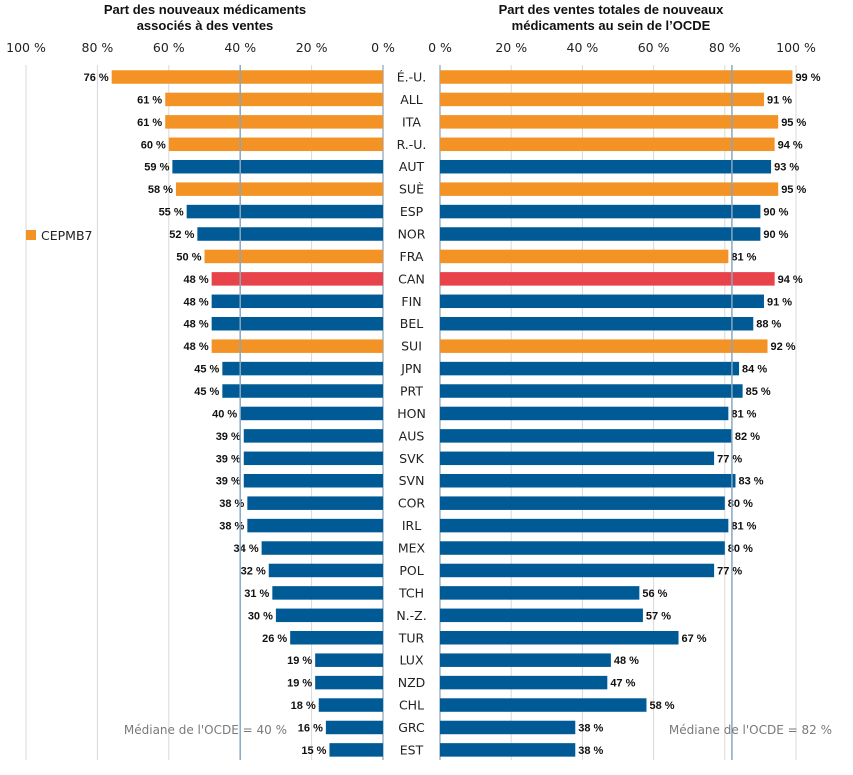 This screenshot has width=853, height=775. I want to click on country-label: É.-U., so click(412, 77).